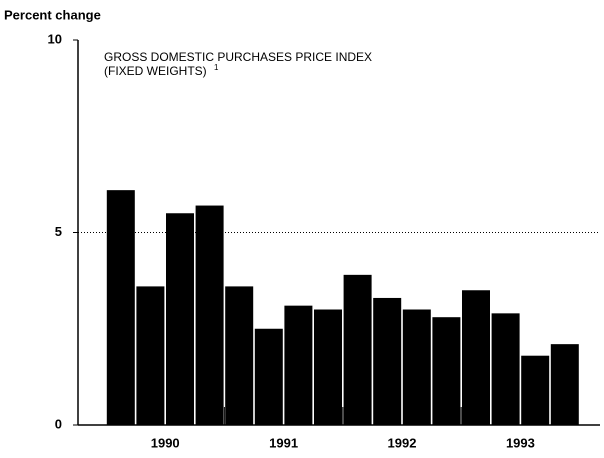  Describe the element at coordinates (58, 423) in the screenshot. I see `y-tick-label: 0` at that location.